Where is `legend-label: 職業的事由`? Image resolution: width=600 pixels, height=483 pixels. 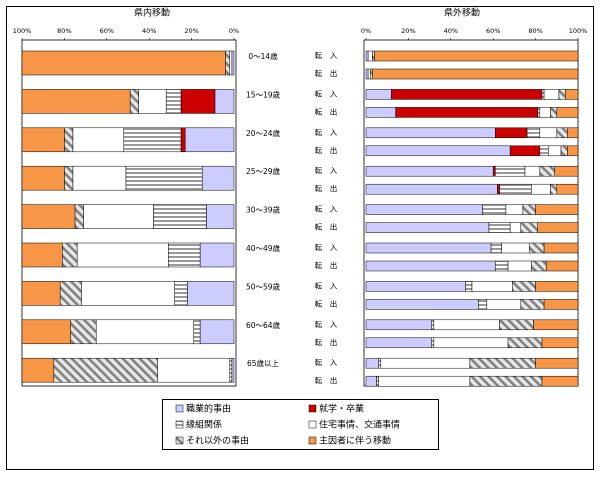 legend-label: 職業的事由 is located at coordinates (208, 409).